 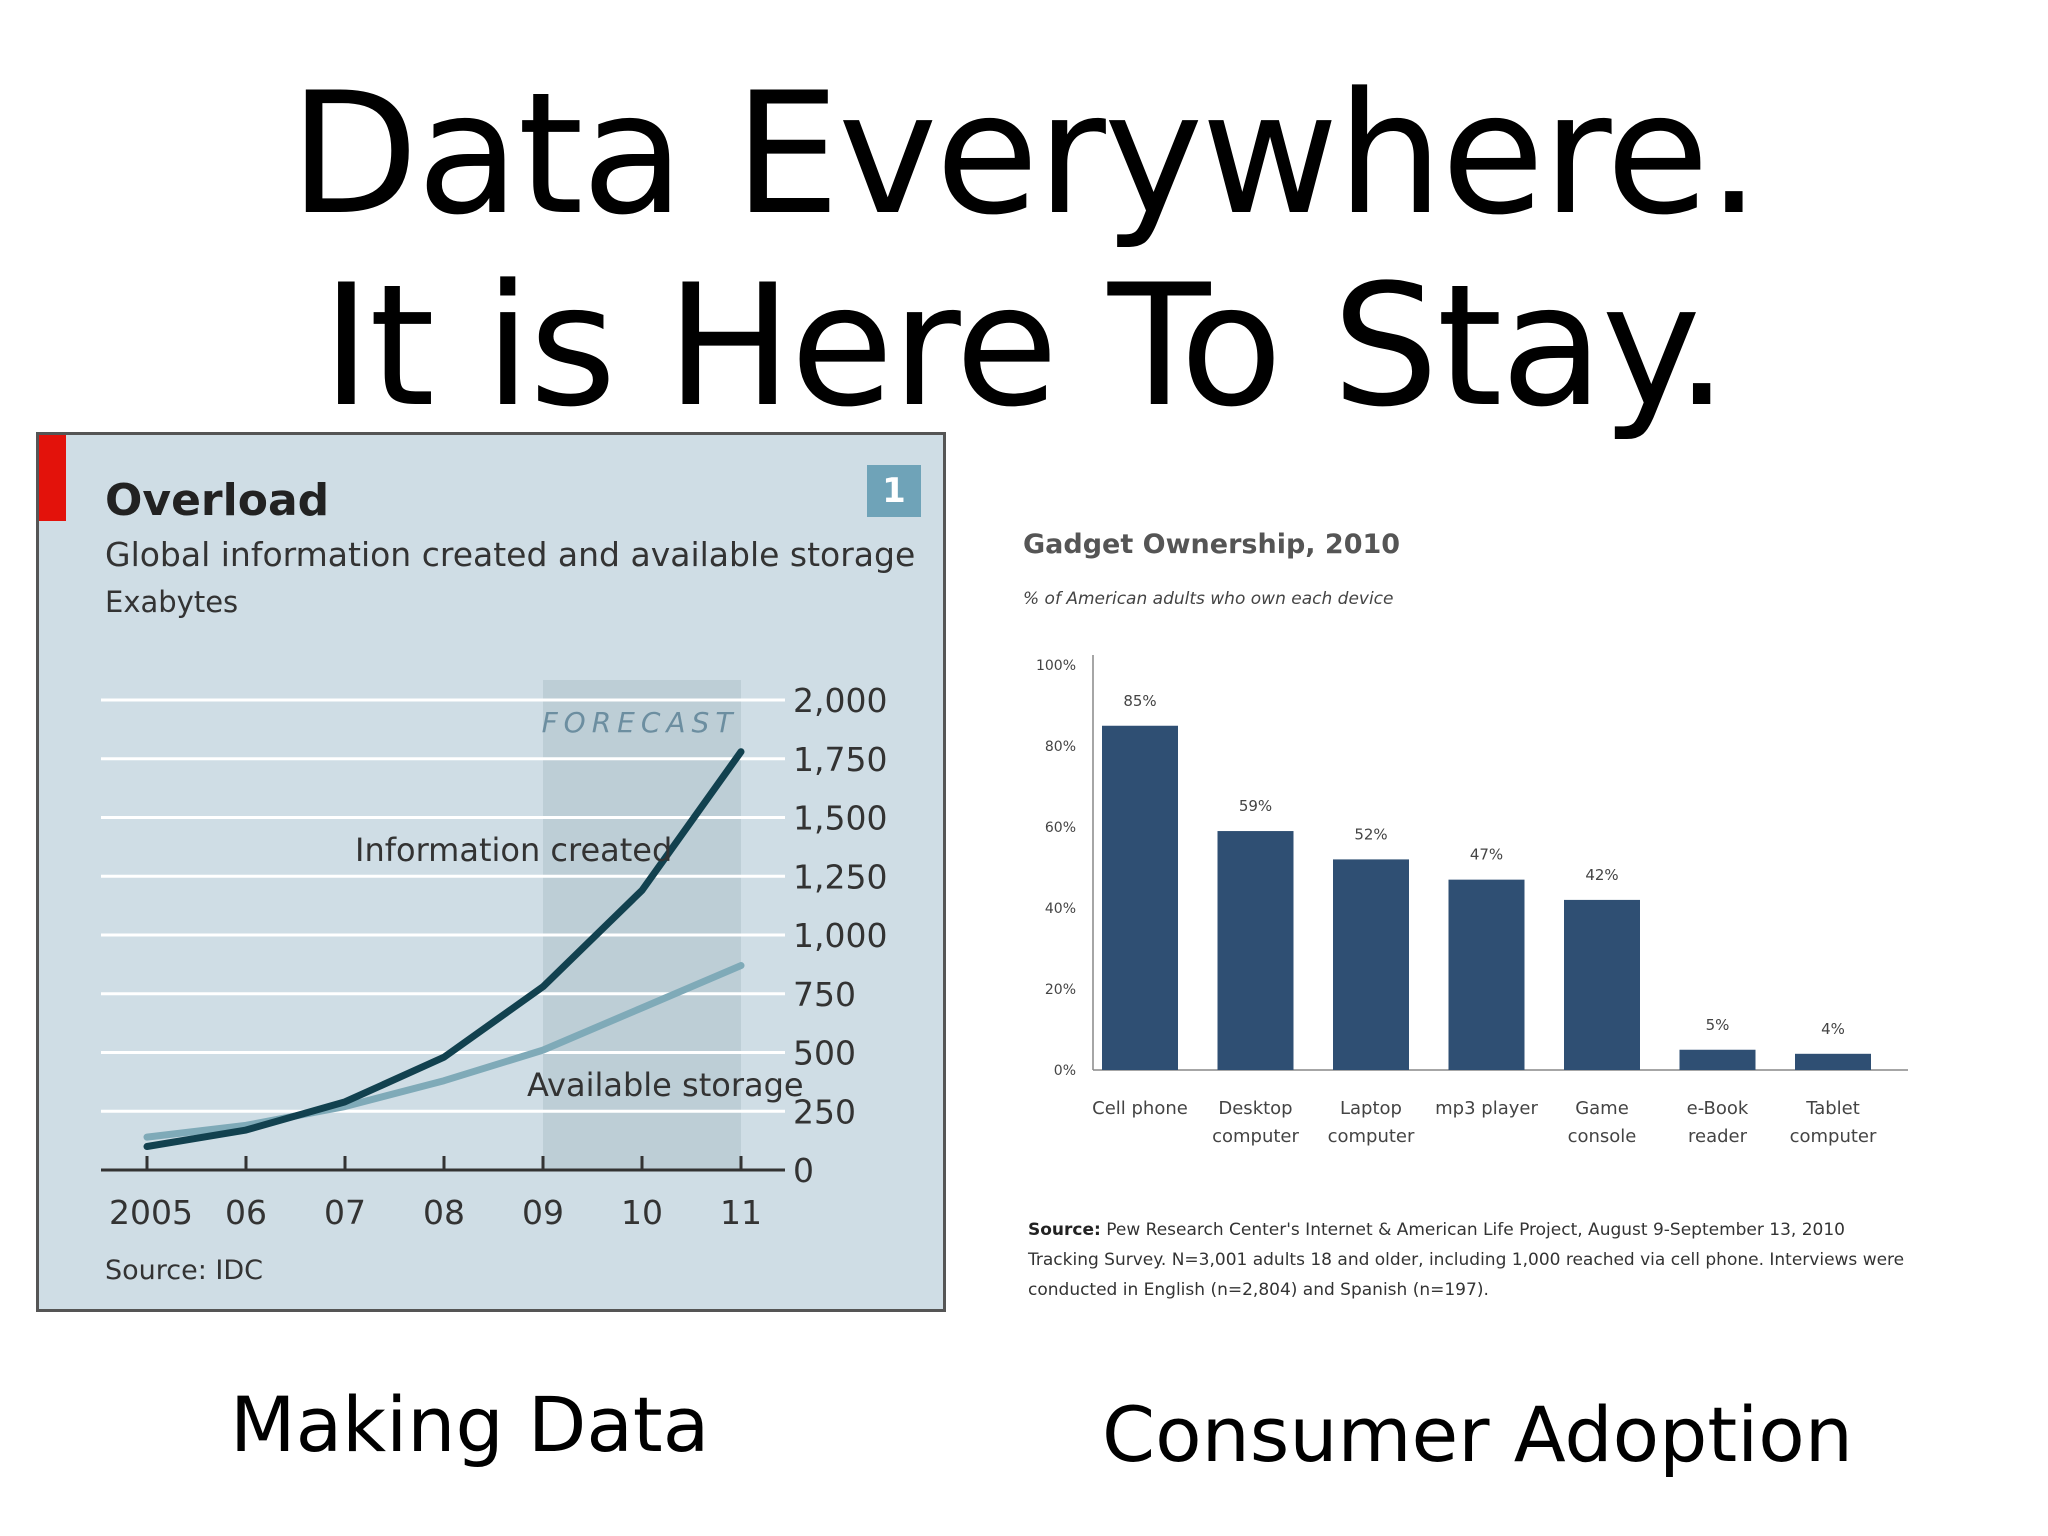 What do you see at coordinates (1718, 1136) in the screenshot?
I see `category-label: reader` at bounding box center [1718, 1136].